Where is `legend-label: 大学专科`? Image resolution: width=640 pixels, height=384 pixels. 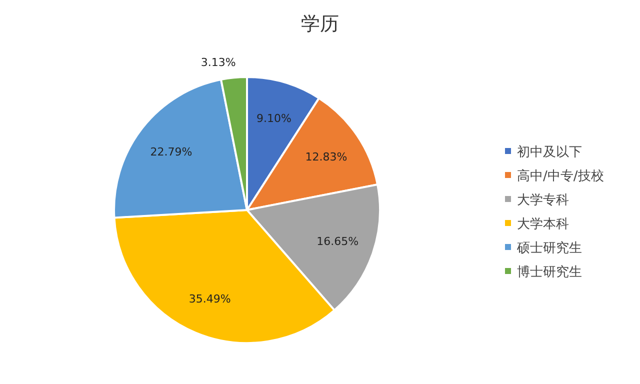 legend-label: 大学专科 is located at coordinates (543, 200).